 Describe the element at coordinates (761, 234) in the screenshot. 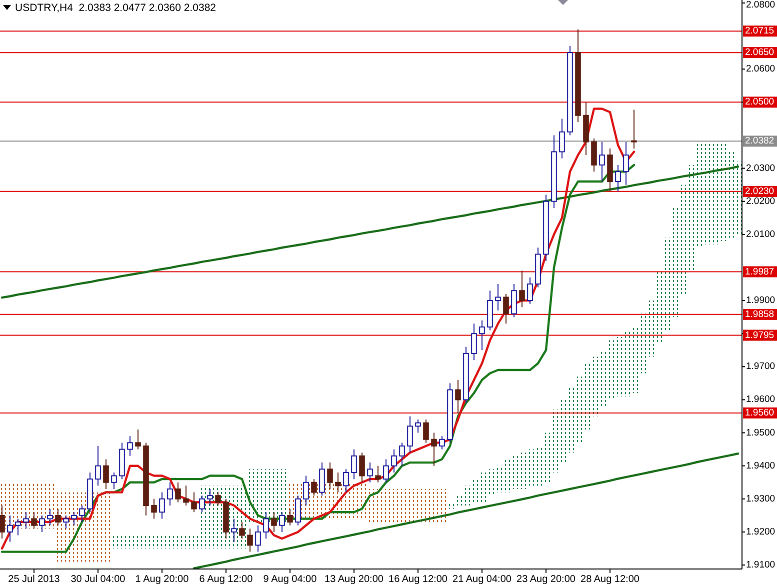

I see `y-tick-label: 2.0100` at that location.